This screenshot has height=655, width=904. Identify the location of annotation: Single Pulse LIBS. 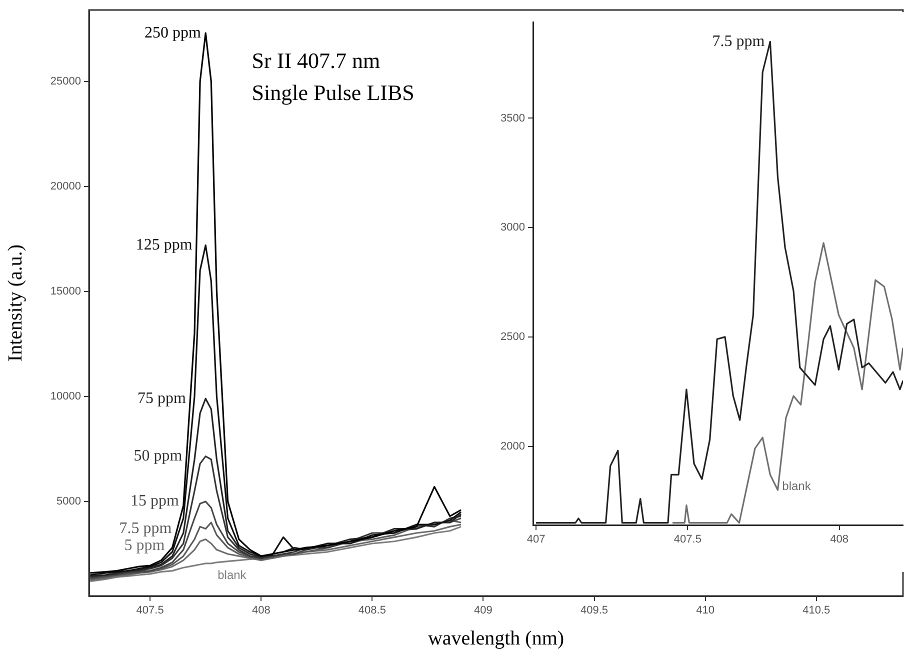
(333, 92).